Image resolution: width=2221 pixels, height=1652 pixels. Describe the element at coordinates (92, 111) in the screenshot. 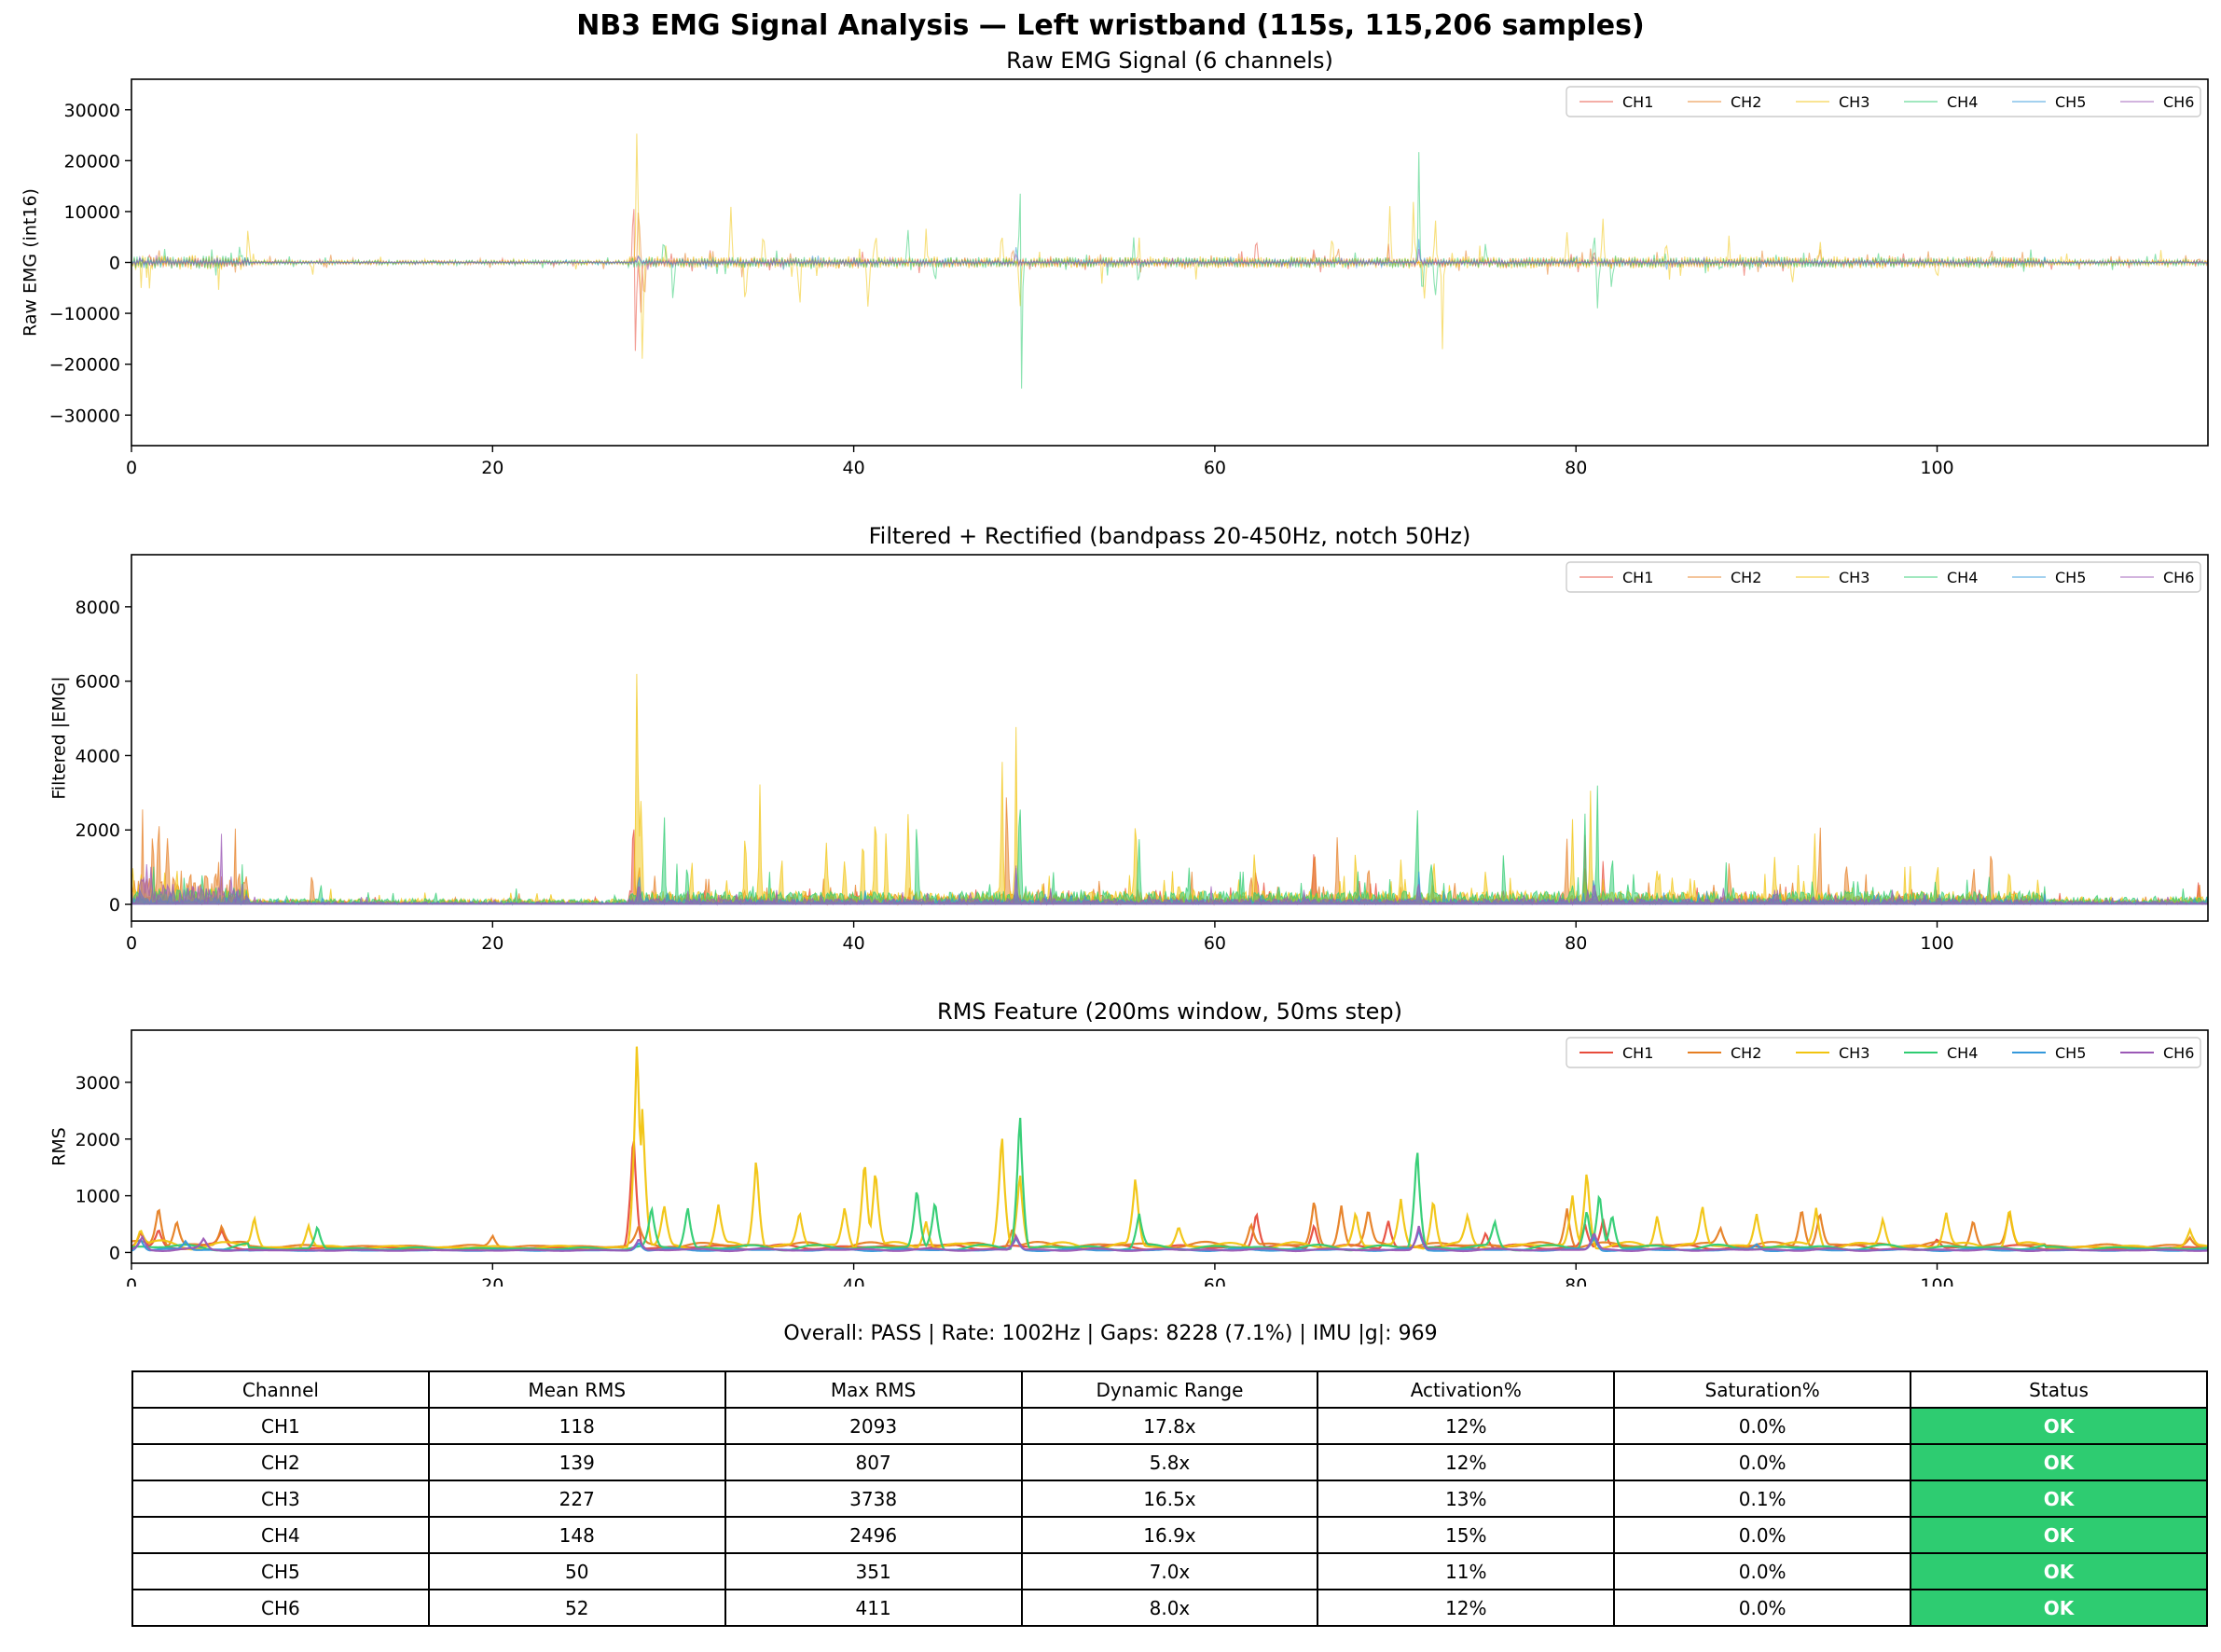

I see `y-tick-label: 30000` at that location.